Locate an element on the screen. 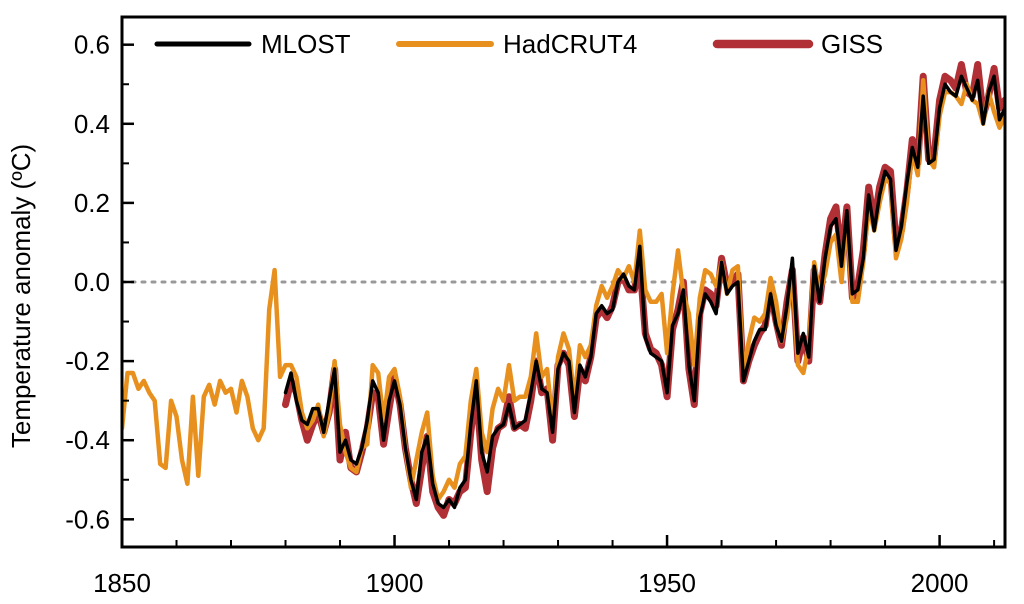  y-tick-label: -0.4 is located at coordinates (87, 440).